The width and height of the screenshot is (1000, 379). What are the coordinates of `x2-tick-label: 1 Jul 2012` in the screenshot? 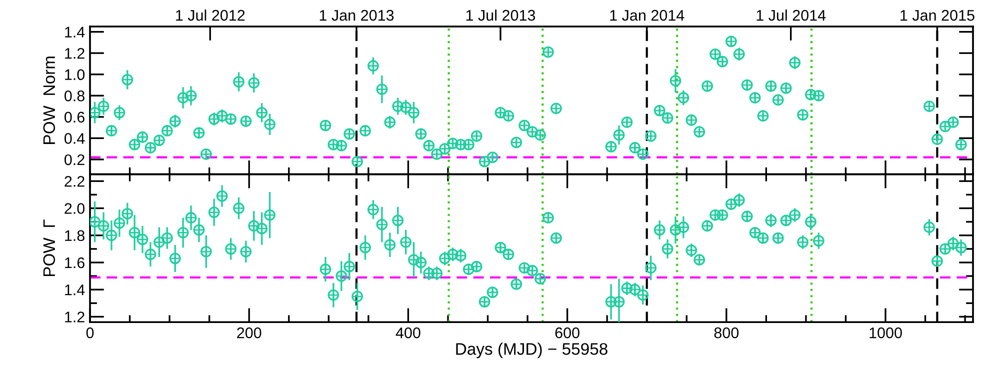 It's located at (210, 15).